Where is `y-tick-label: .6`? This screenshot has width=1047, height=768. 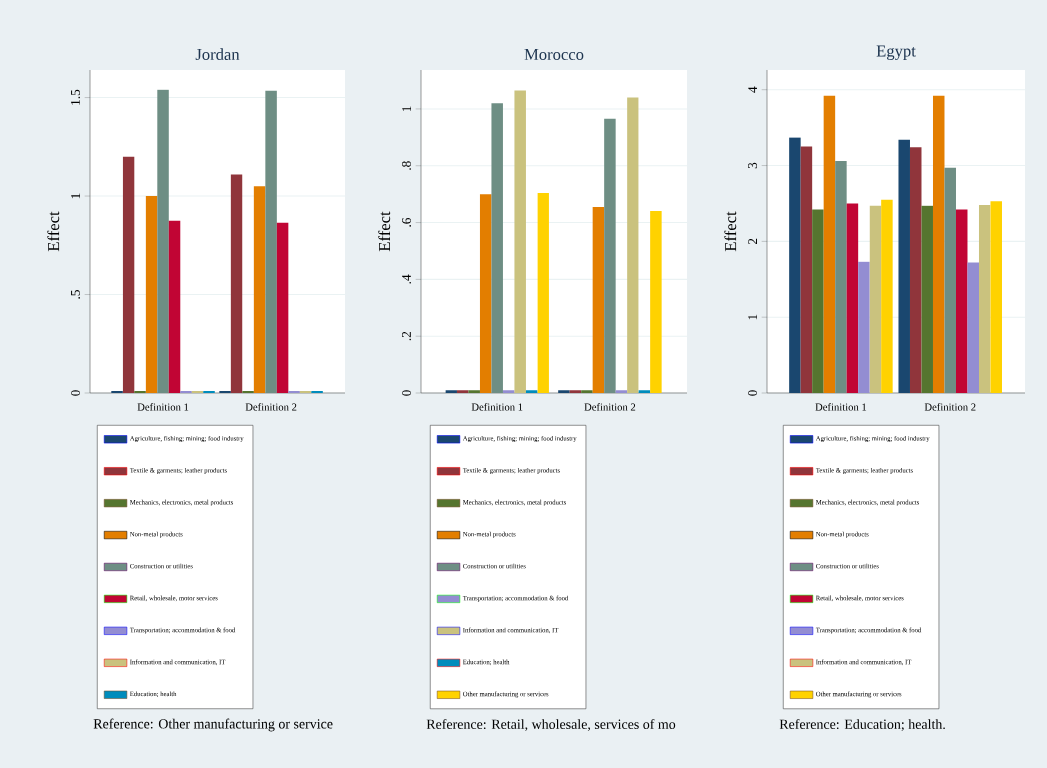
y-tick-label: .6 is located at coordinates (406, 222).